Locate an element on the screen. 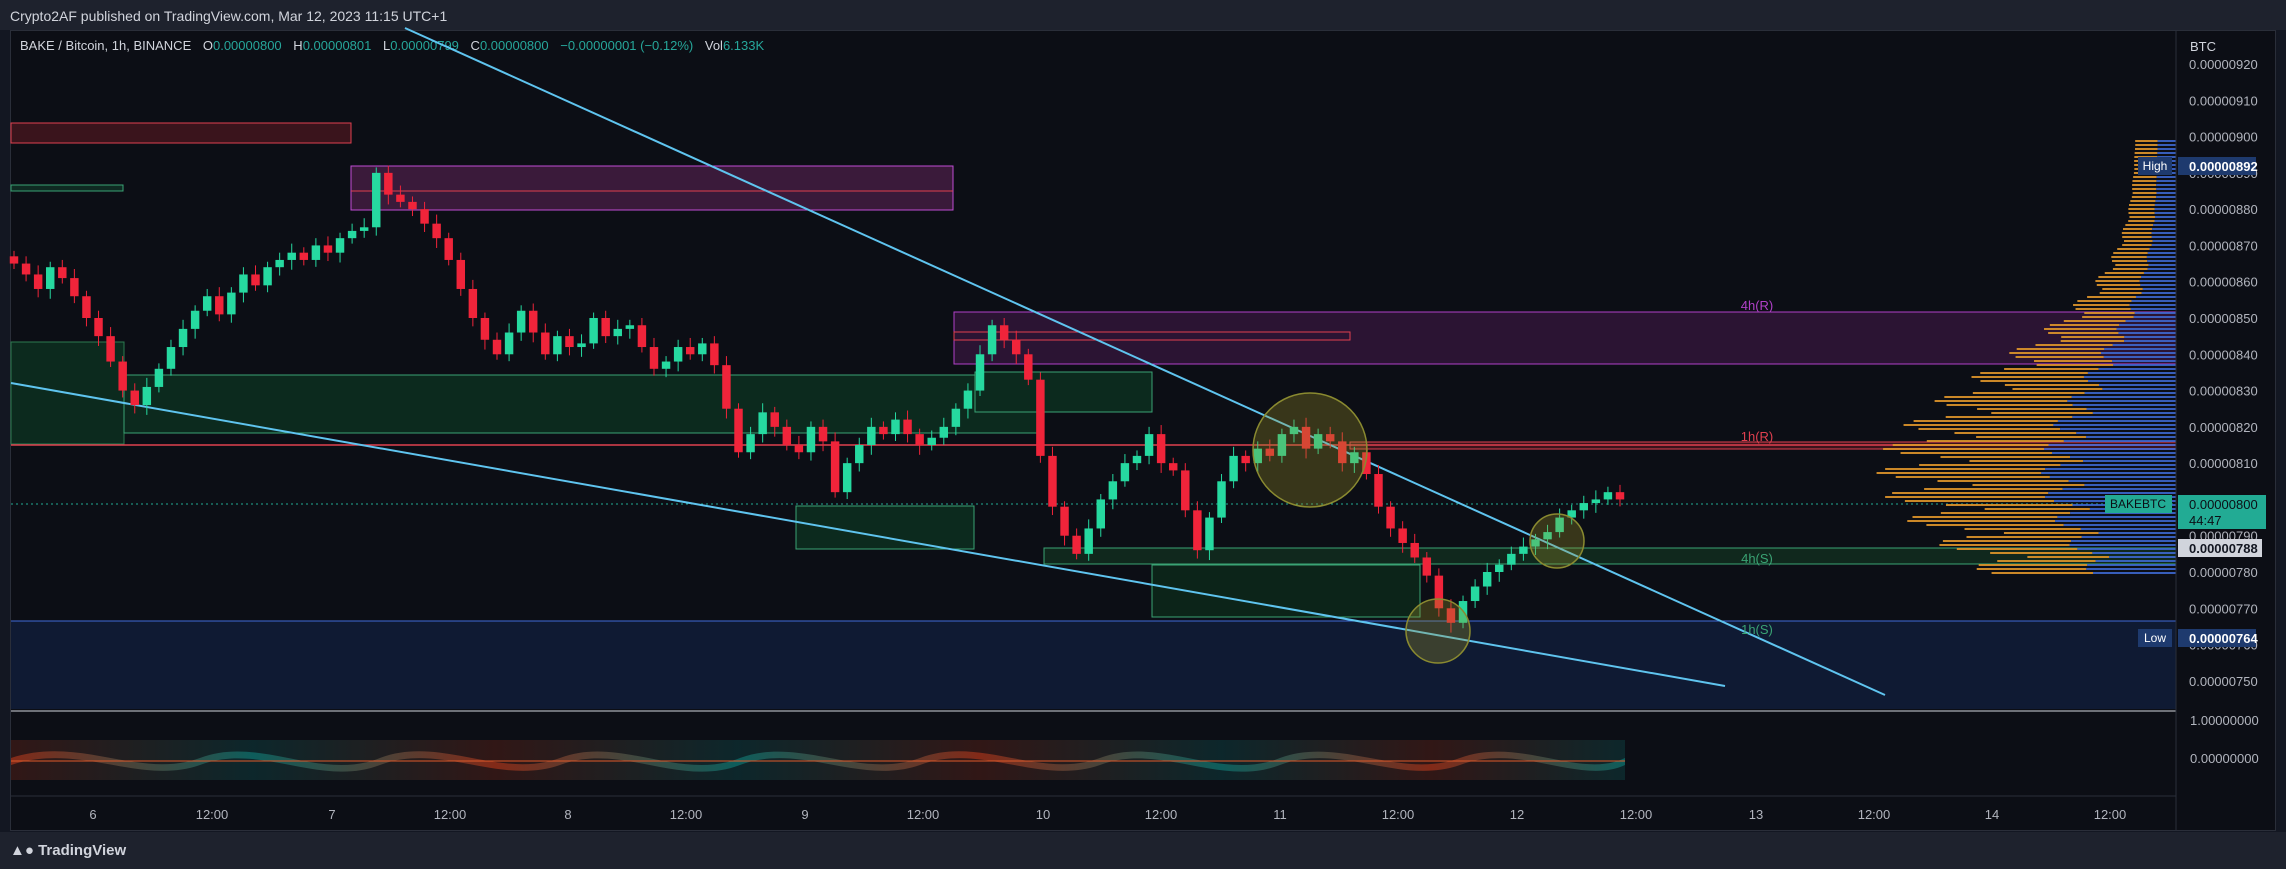 This screenshot has width=2286, height=869. volume-profile is located at coordinates (2026, 357).